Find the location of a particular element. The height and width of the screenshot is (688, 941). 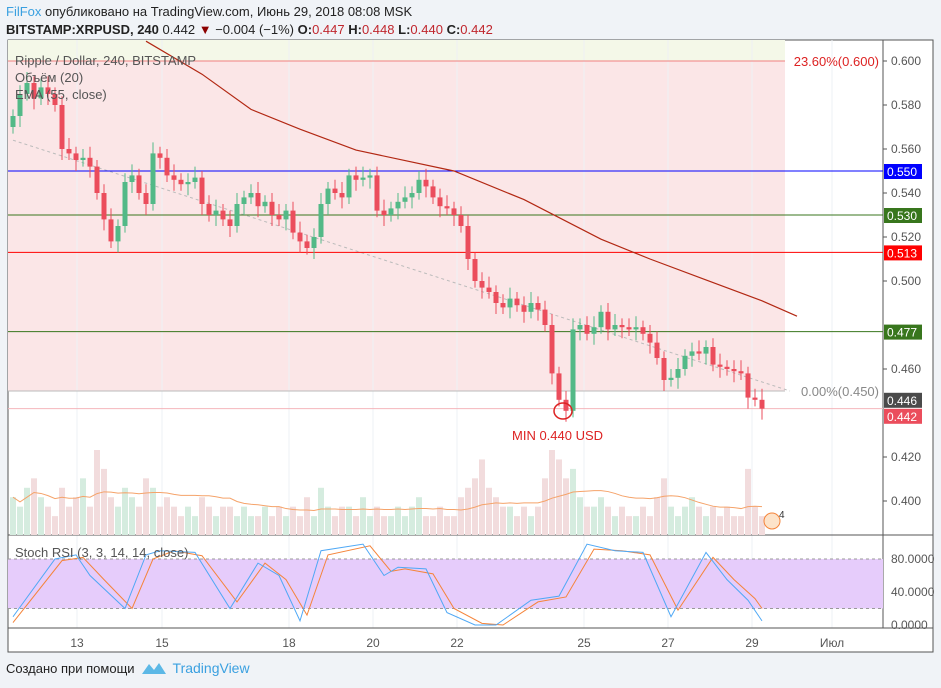

y-tick-label: 0.420 is located at coordinates (906, 457).